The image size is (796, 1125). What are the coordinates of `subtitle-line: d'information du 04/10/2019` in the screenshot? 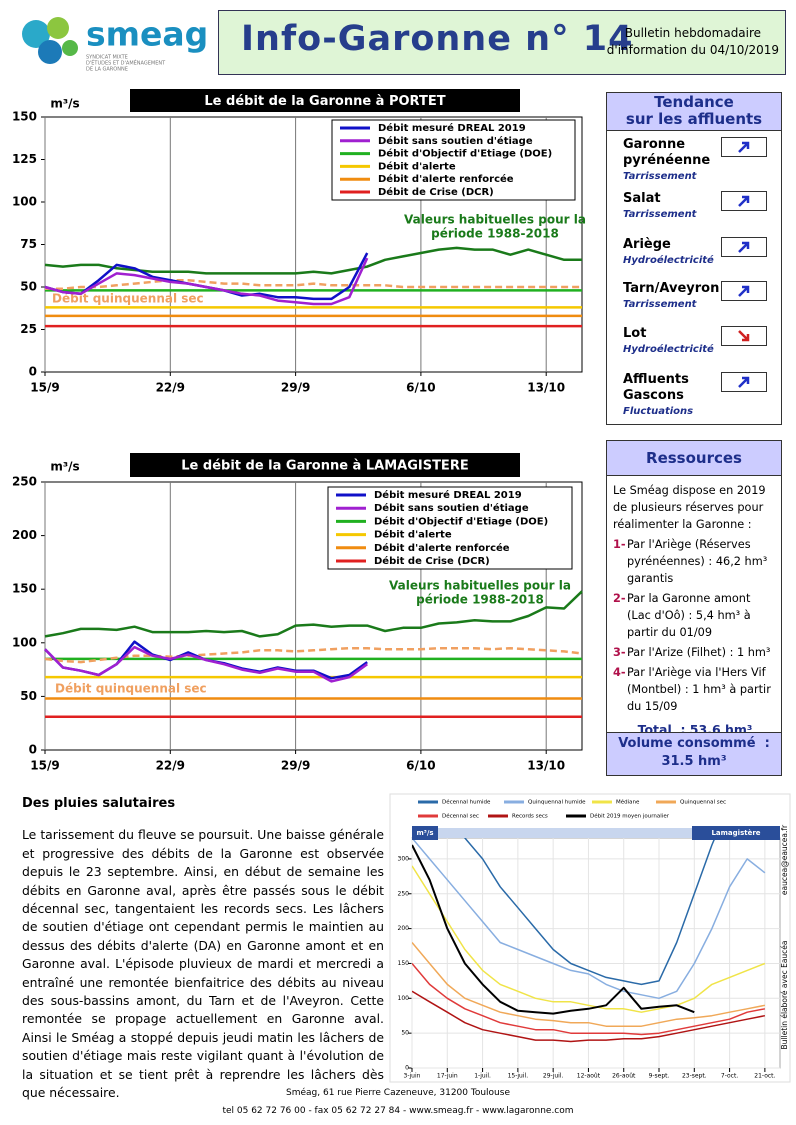 It's located at (692, 50).